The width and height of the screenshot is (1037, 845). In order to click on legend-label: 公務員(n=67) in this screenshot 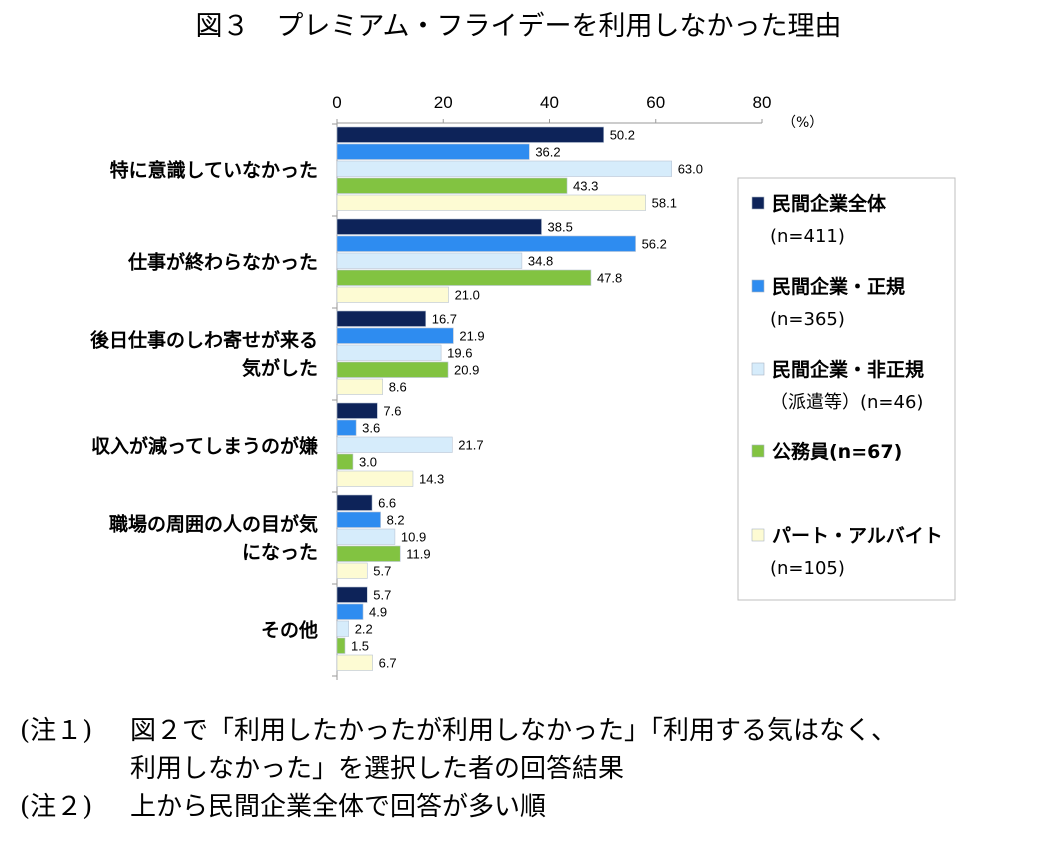, I will do `click(837, 451)`.